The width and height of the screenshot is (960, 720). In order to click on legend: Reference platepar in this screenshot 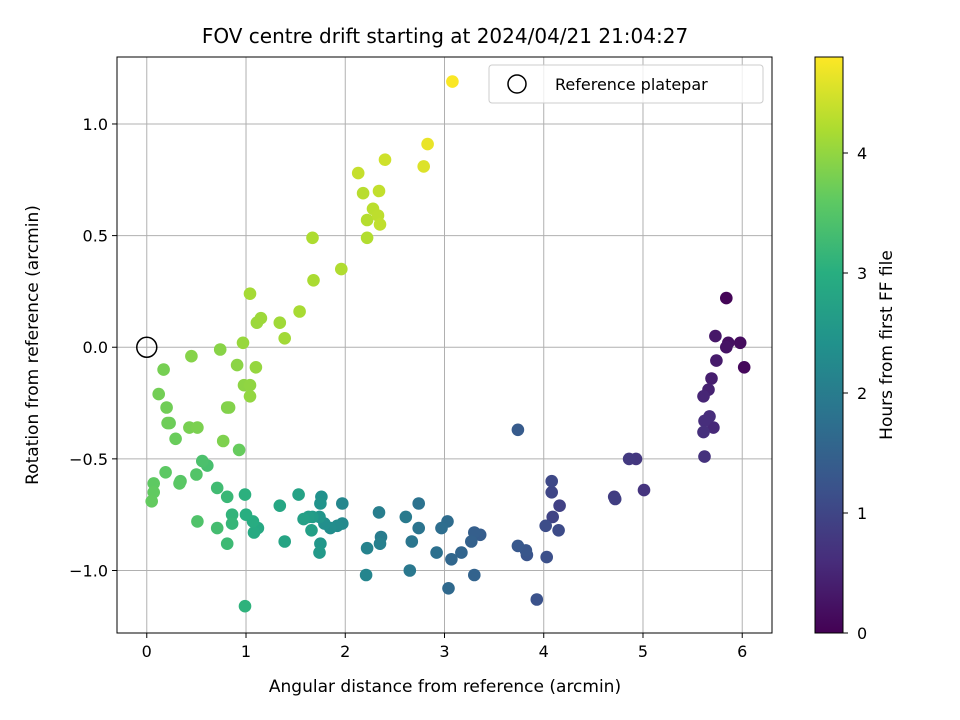, I will do `click(626, 84)`.